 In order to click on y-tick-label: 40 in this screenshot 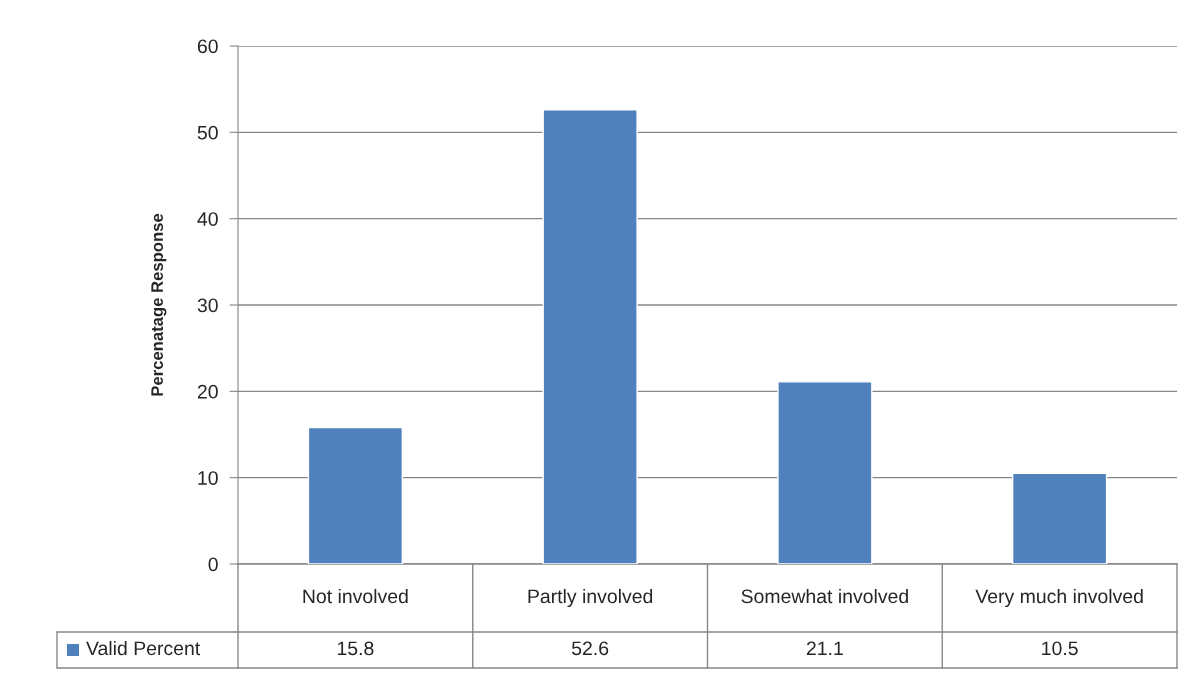, I will do `click(207, 219)`.